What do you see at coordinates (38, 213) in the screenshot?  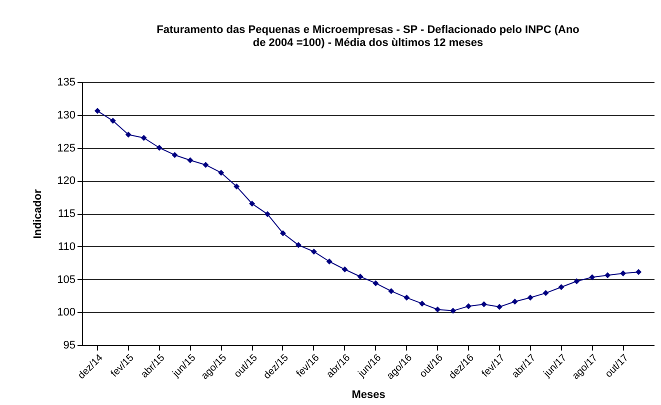 I see `y-axis-title: Indicador` at bounding box center [38, 213].